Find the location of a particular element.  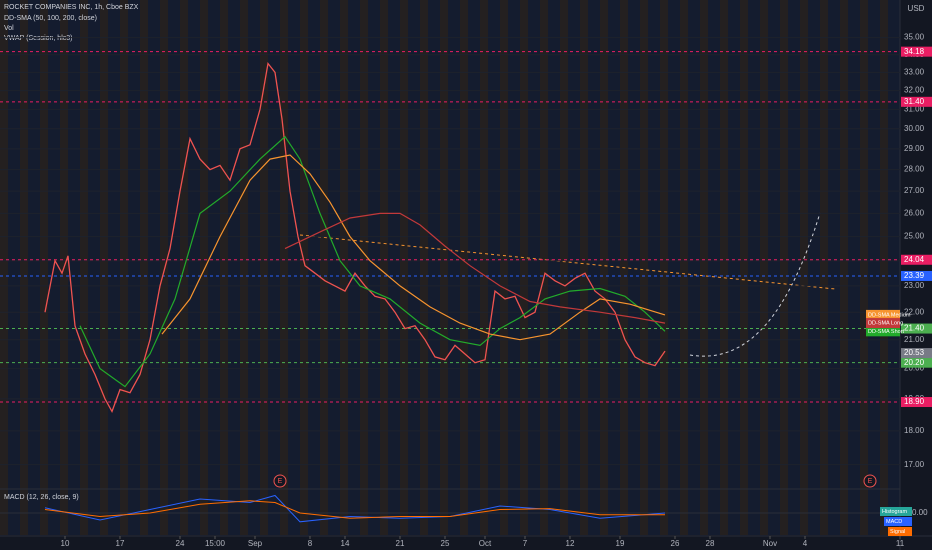

y-tick-label: 28.00 is located at coordinates (914, 169).